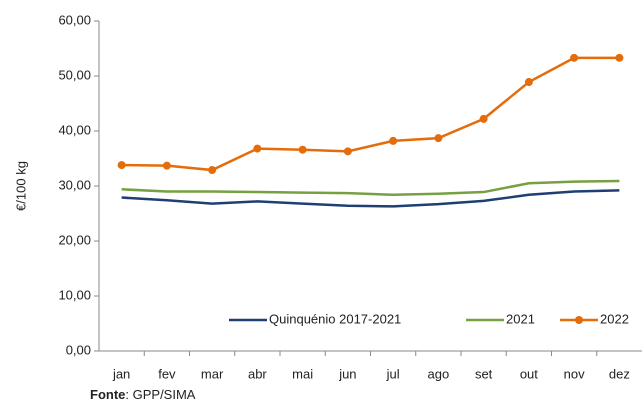 This screenshot has height=405, width=643. Describe the element at coordinates (529, 373) in the screenshot. I see `x-tick-label: out` at that location.